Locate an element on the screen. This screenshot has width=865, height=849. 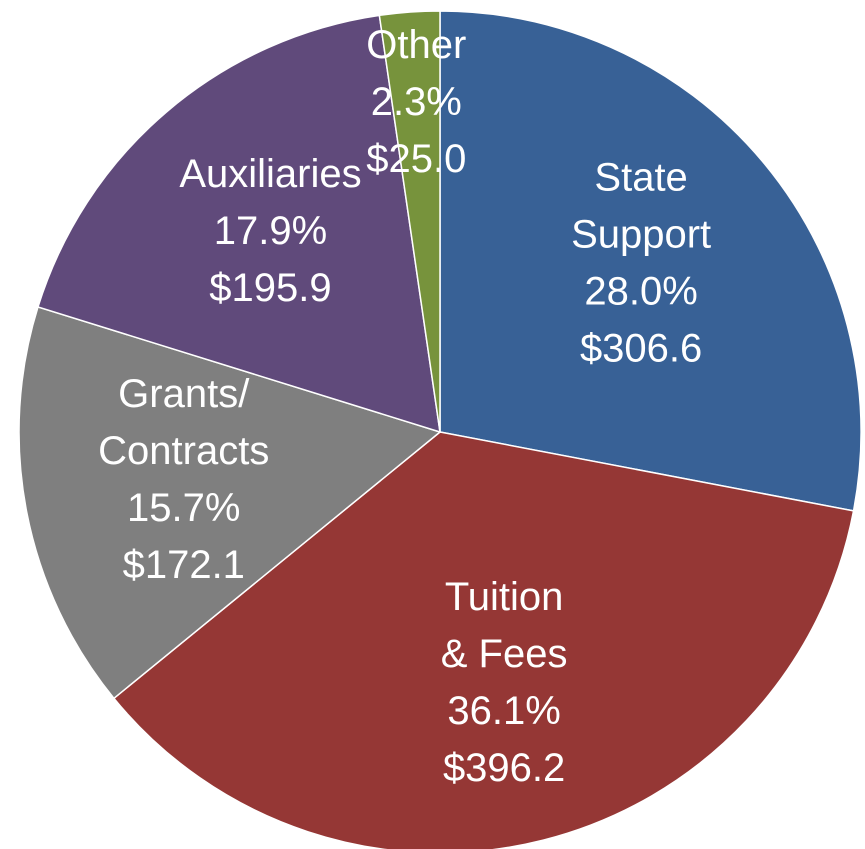
slice-label: Contracts is located at coordinates (183, 451).